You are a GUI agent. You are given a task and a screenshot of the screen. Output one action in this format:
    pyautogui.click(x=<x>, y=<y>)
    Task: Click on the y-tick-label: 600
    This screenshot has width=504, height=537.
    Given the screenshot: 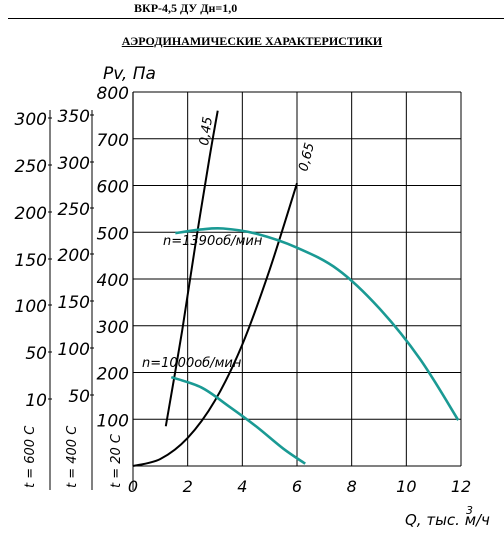 What is the action you would take?
    pyautogui.click(x=113, y=188)
    